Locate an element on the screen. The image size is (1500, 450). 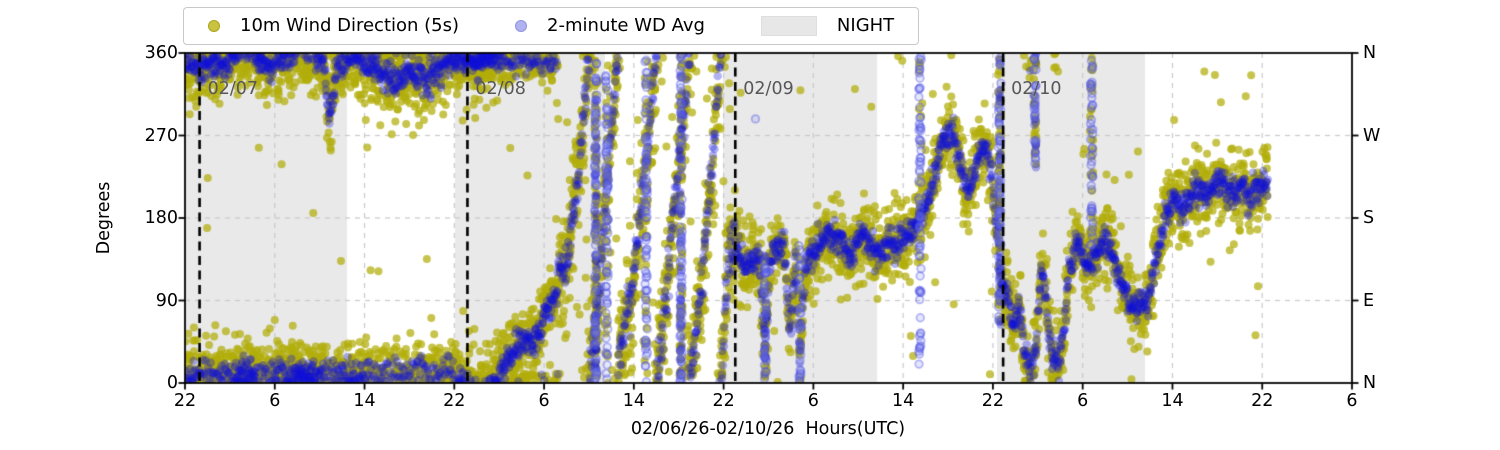
legend-item-wind-direction-5s: 10m Wind Direction (5s) is located at coordinates (333, 26).